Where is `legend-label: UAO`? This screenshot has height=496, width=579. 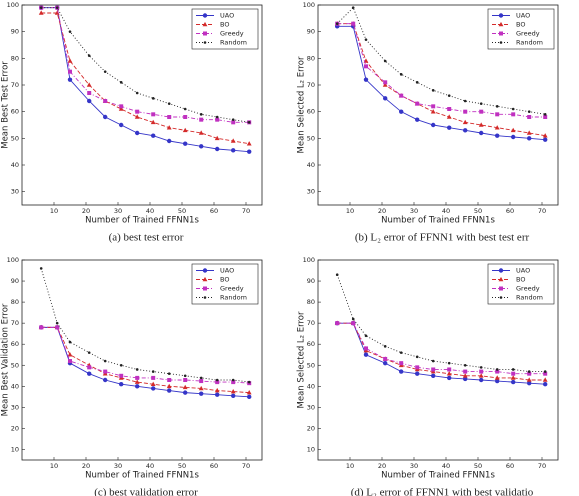
legend-label: UAO is located at coordinates (523, 271).